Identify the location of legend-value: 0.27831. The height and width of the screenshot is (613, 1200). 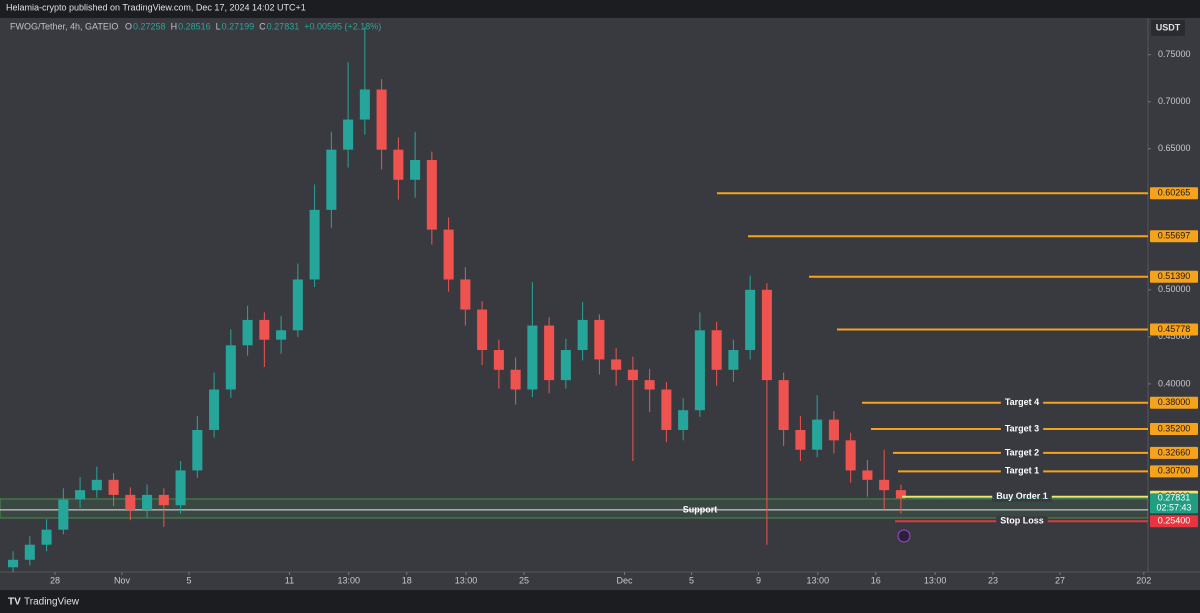
(283, 26).